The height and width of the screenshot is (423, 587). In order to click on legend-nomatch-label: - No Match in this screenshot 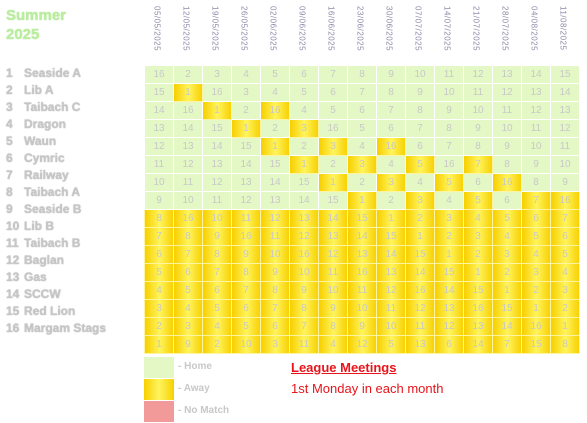, I will do `click(204, 410)`.